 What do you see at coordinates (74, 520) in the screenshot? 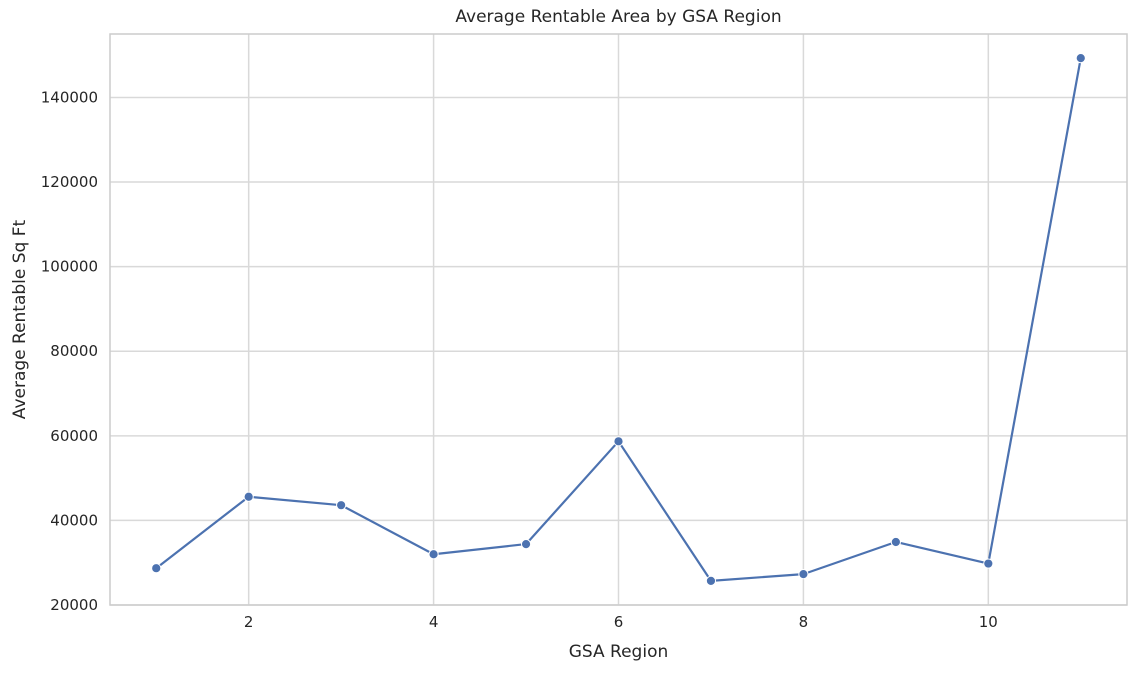
I see `y-tick-label: 40000` at bounding box center [74, 520].